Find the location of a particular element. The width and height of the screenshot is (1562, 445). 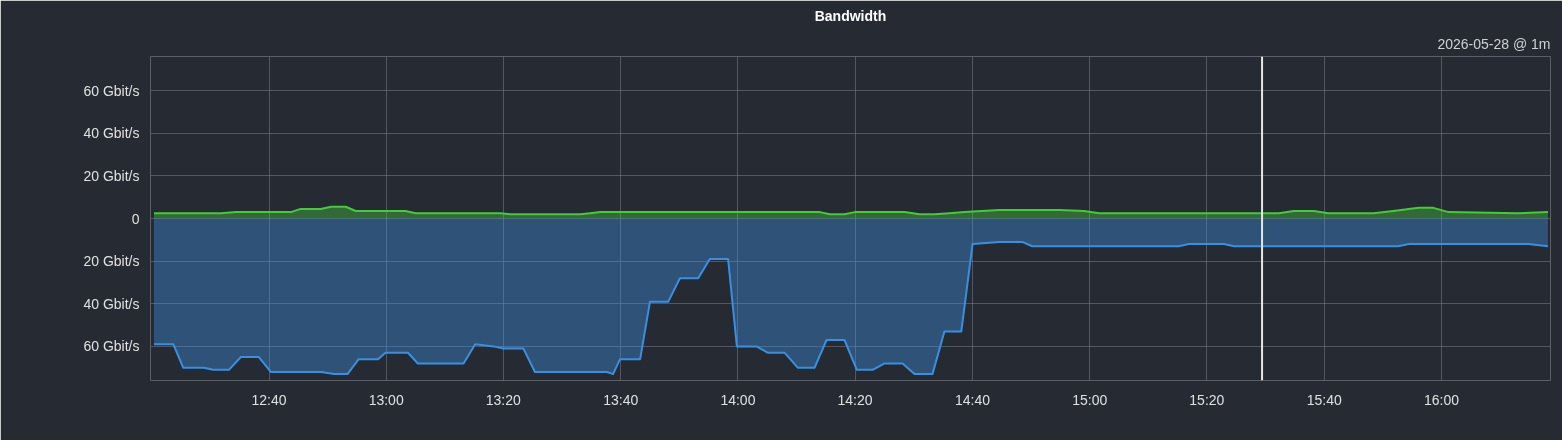

x-tick-label: 15:00 is located at coordinates (1090, 399).